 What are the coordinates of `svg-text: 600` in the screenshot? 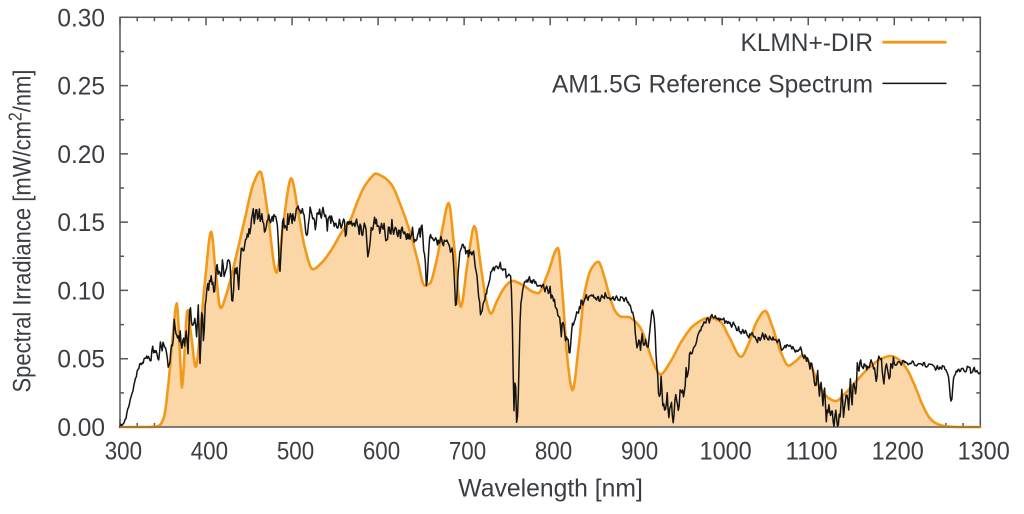 It's located at (381, 452).